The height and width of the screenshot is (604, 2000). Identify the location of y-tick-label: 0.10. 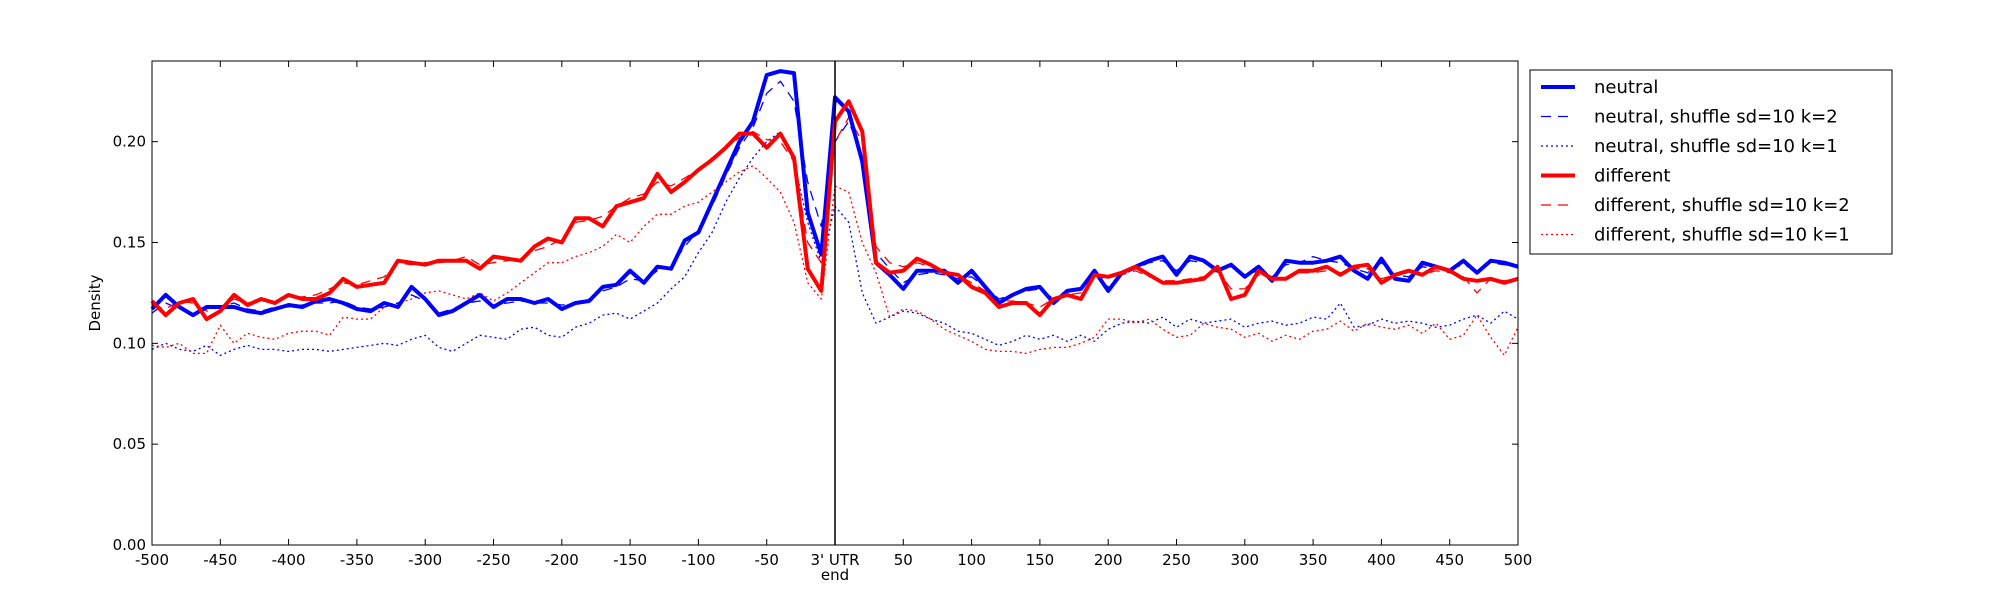
(129, 343).